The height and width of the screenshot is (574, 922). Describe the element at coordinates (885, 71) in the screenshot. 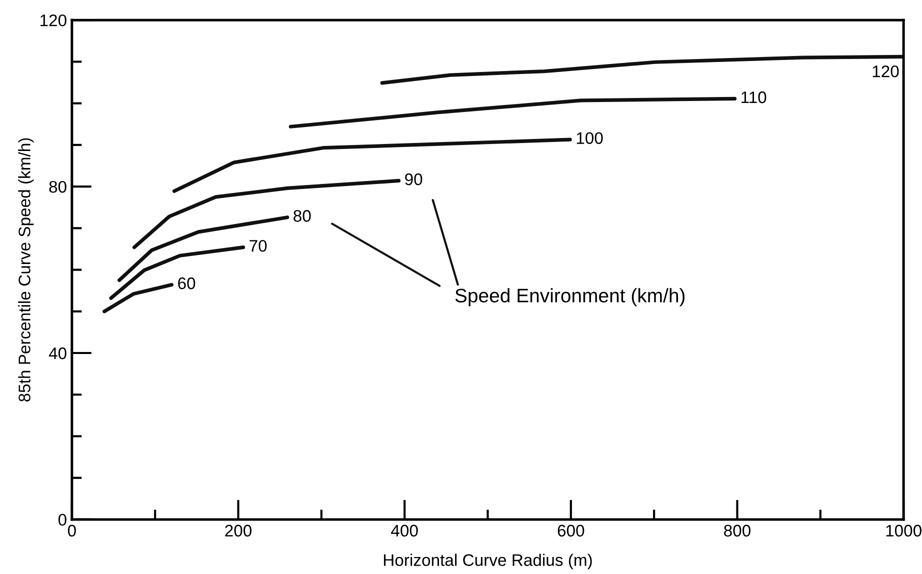

I see `series-label: 120` at that location.